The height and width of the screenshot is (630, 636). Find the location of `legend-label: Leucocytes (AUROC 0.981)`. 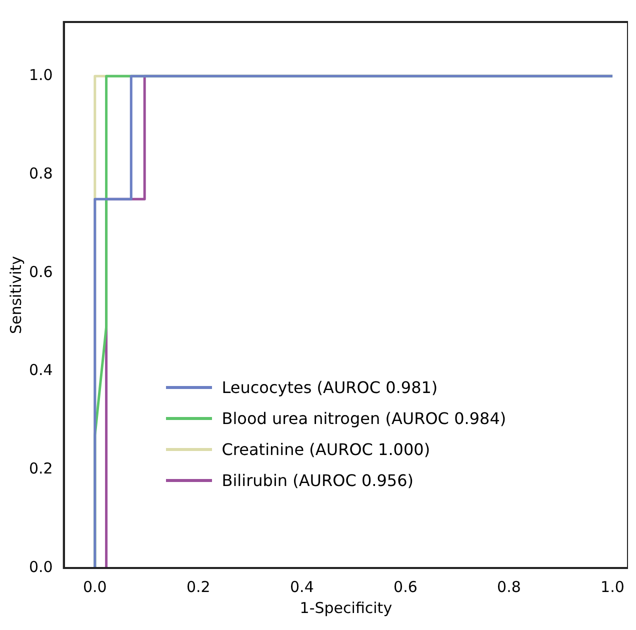

legend-label: Leucocytes (AUROC 0.981) is located at coordinates (330, 387).